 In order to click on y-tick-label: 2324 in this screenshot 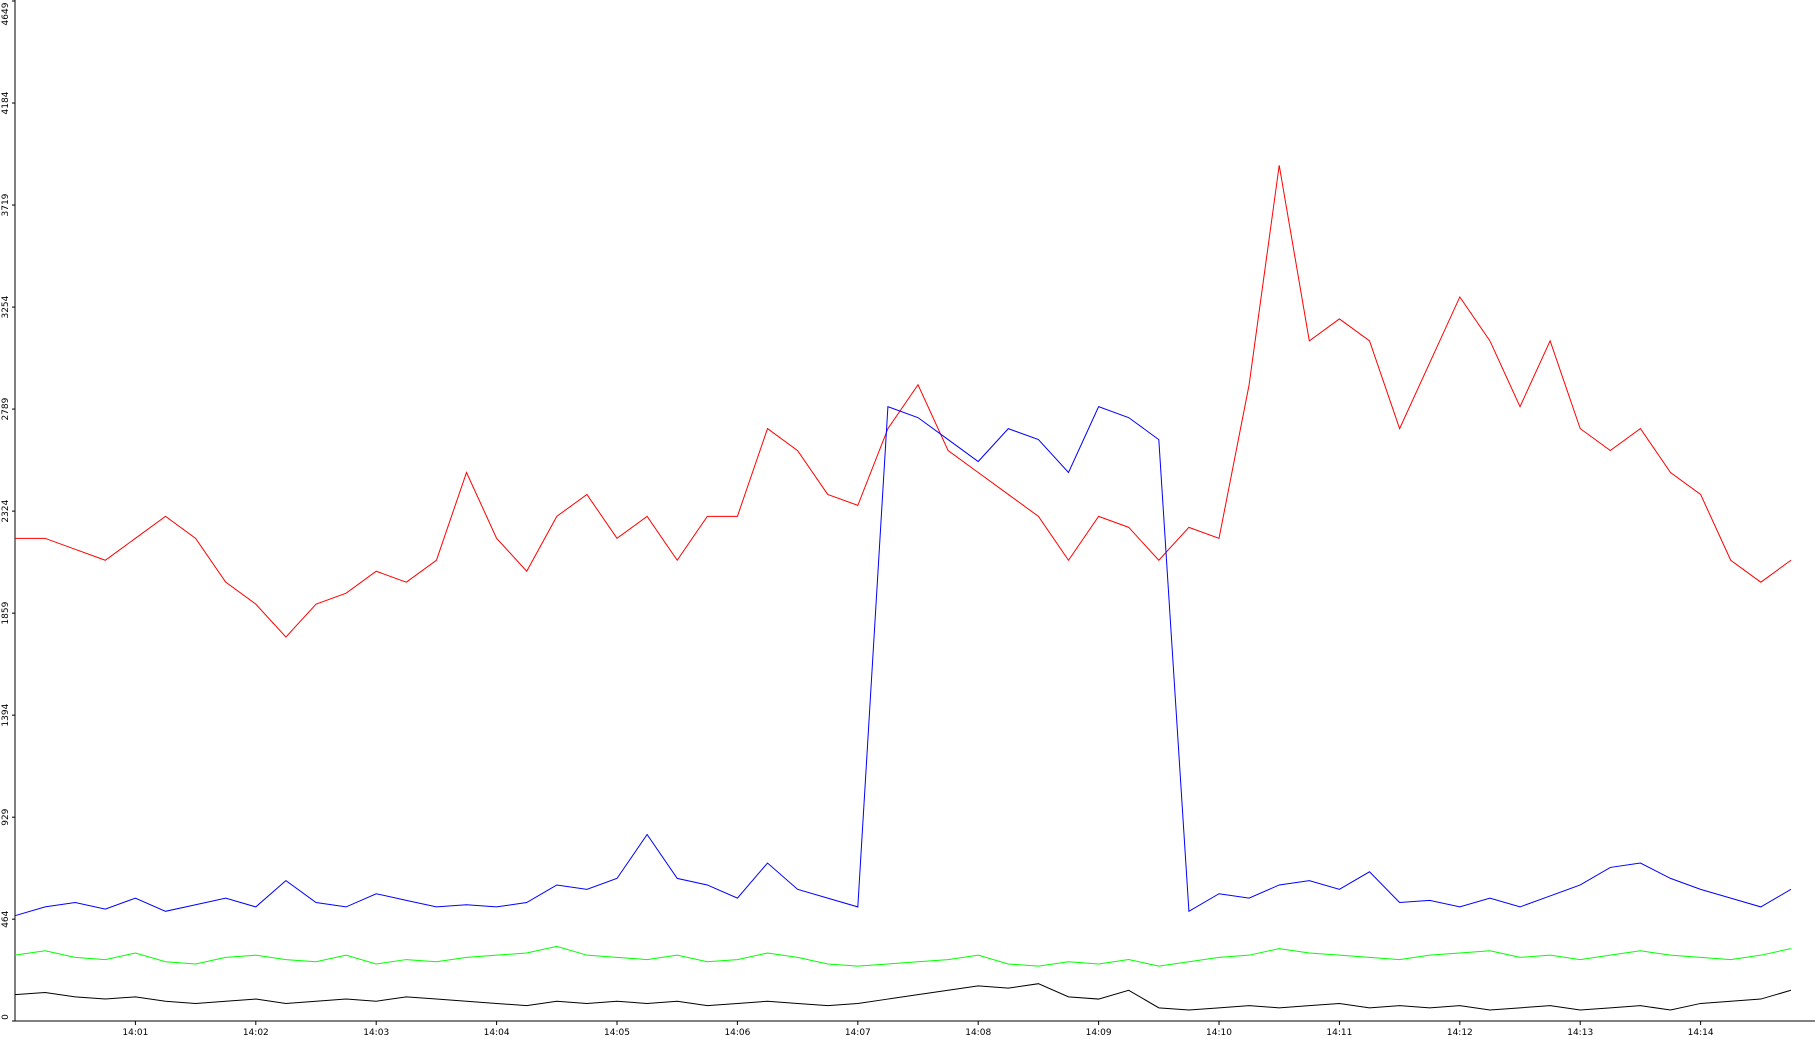, I will do `click(6, 510)`.